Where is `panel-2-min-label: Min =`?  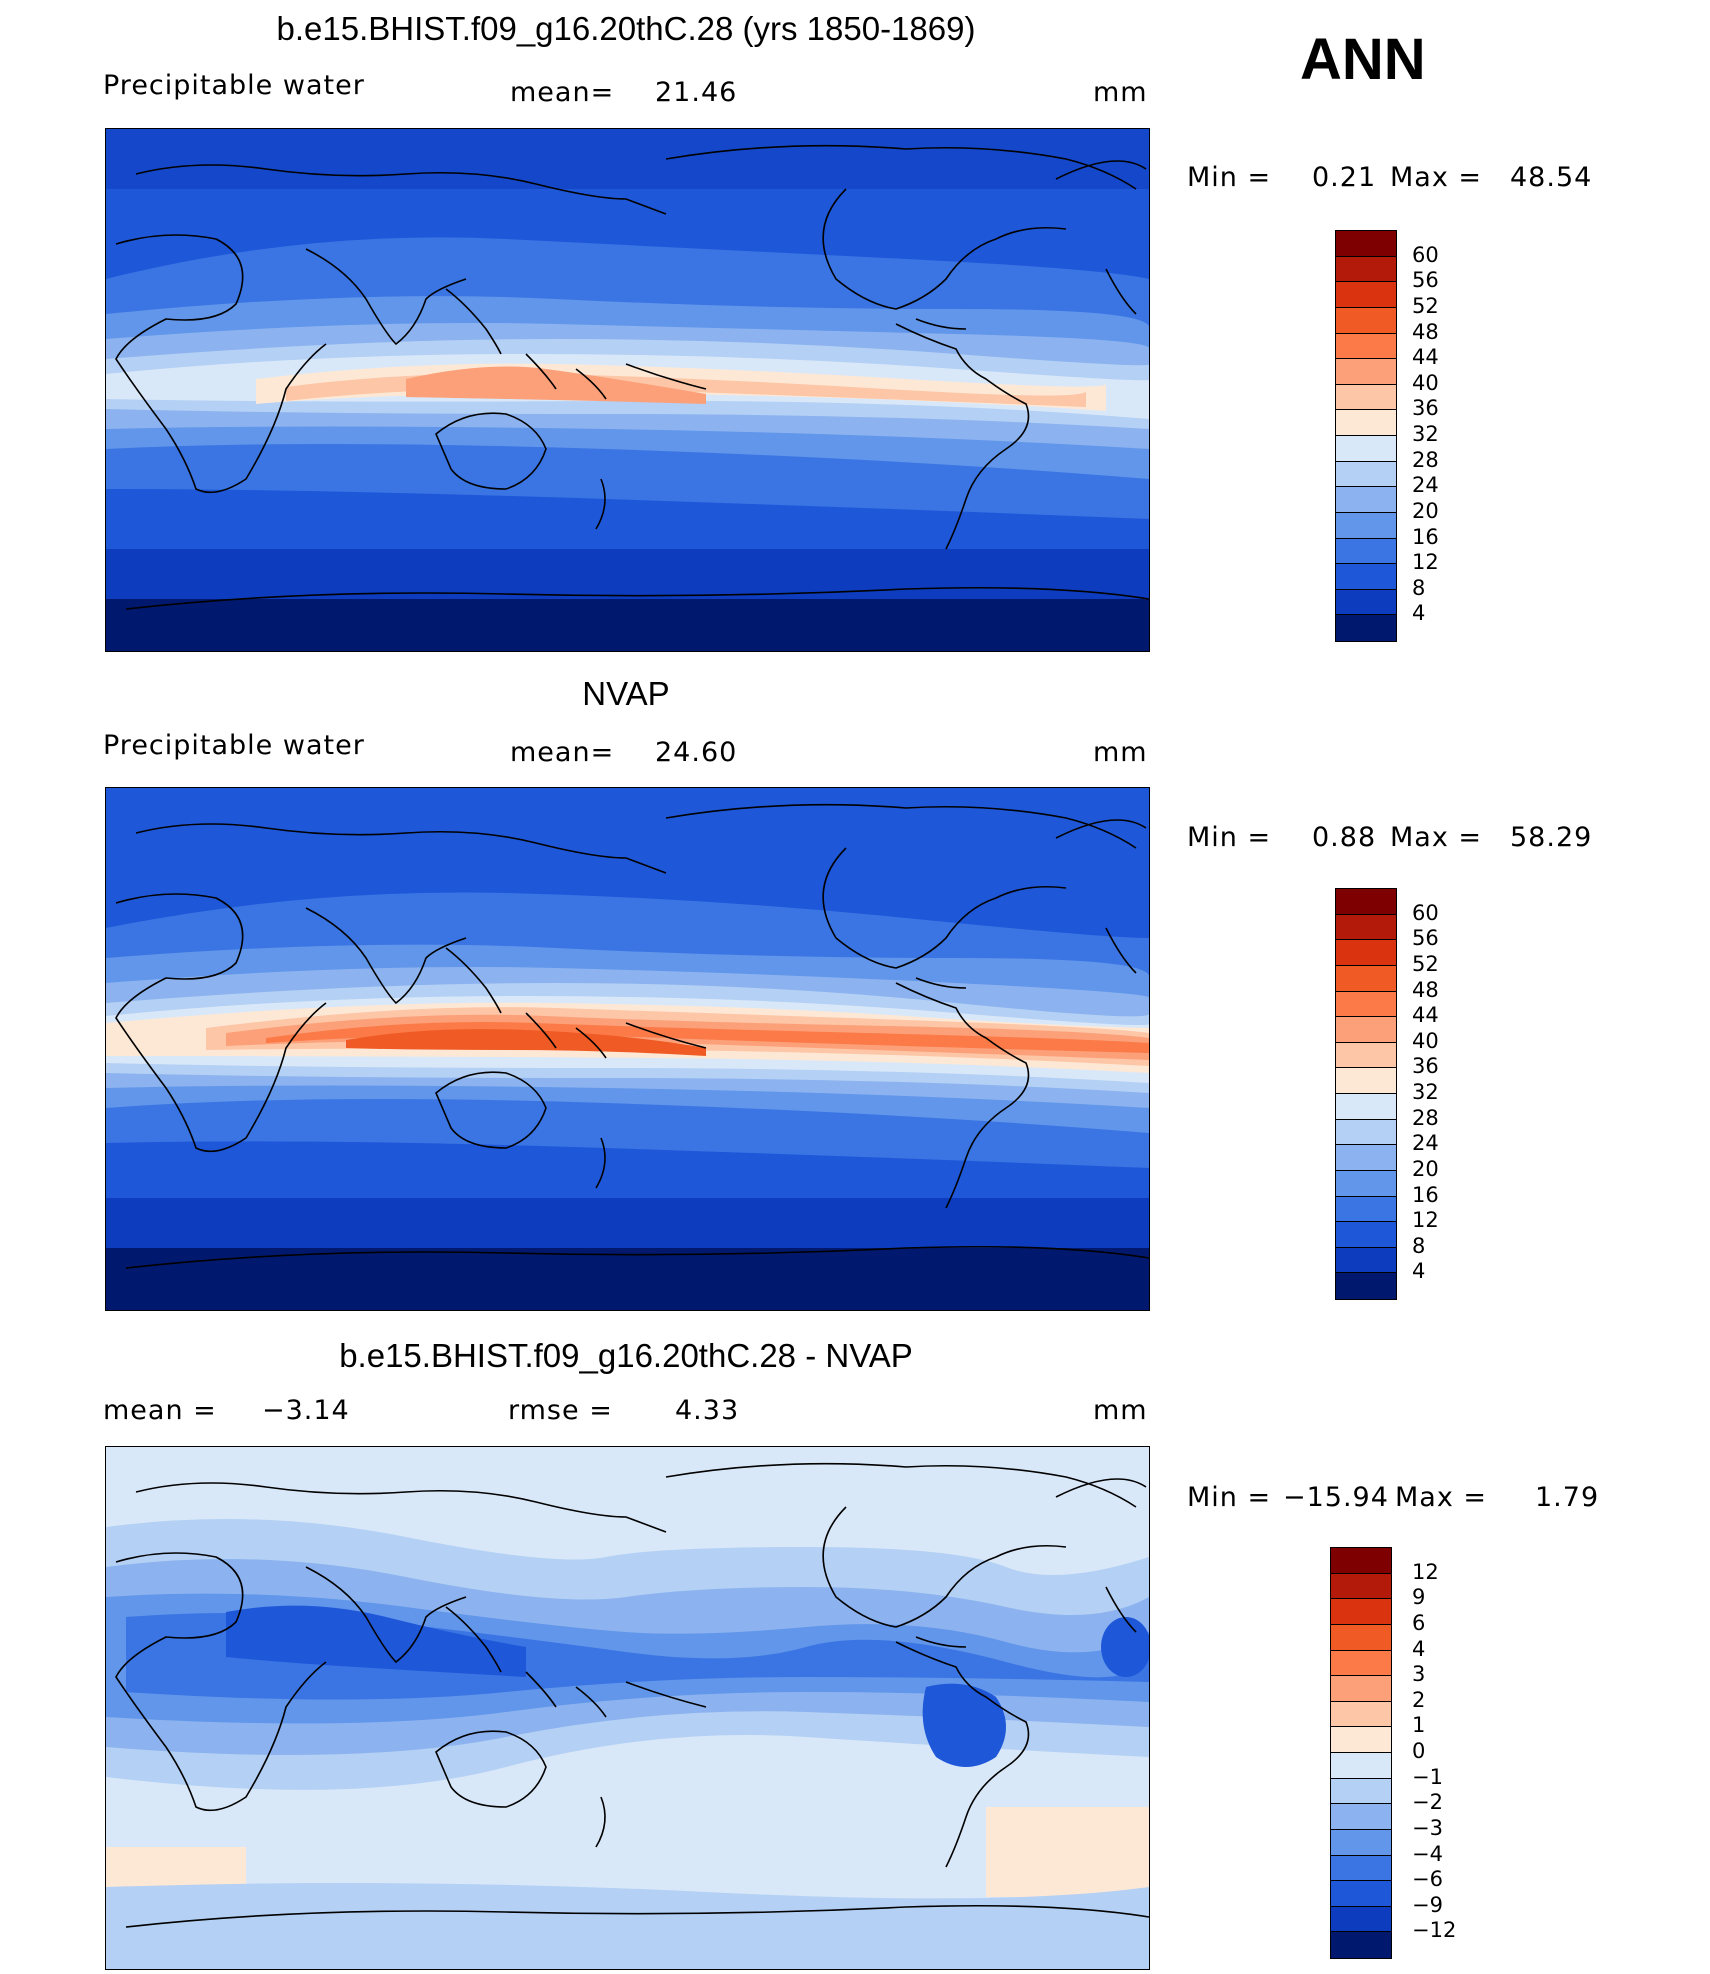 panel-2-min-label: Min = is located at coordinates (1229, 837).